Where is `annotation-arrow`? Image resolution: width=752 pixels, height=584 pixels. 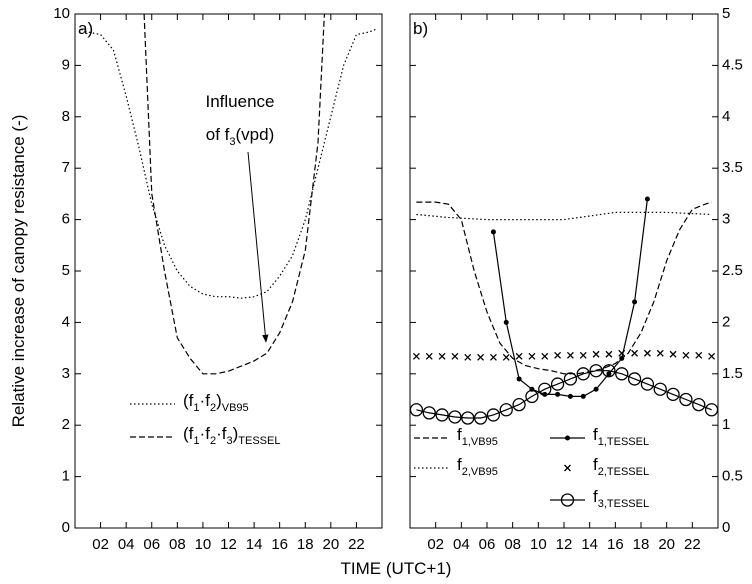 annotation-arrow is located at coordinates (258, 247).